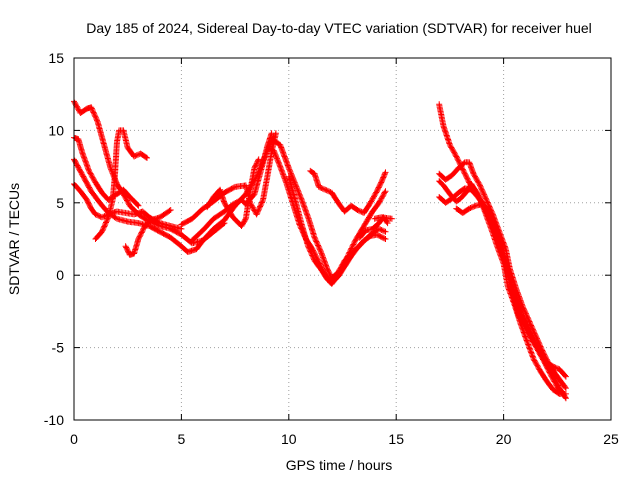  I want to click on x-tick-label: 5, so click(182, 439).